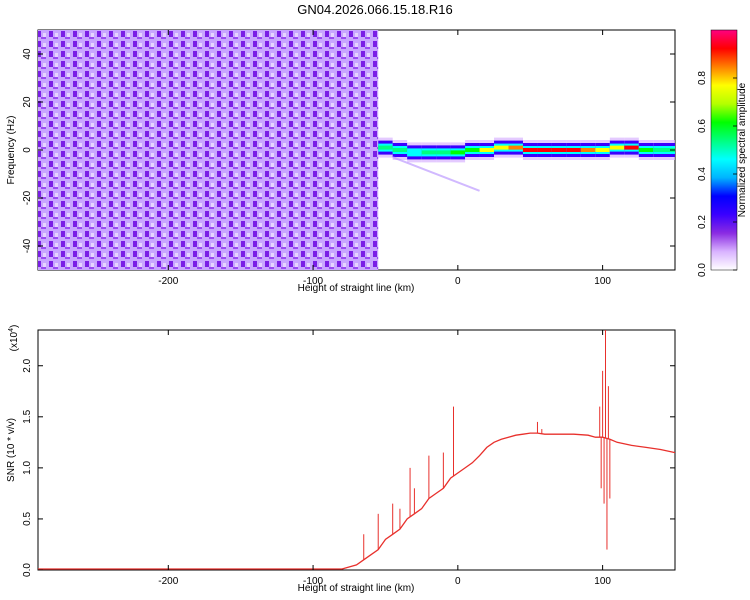  I want to click on snr-x-label: Height of straight line (km), so click(356, 588).